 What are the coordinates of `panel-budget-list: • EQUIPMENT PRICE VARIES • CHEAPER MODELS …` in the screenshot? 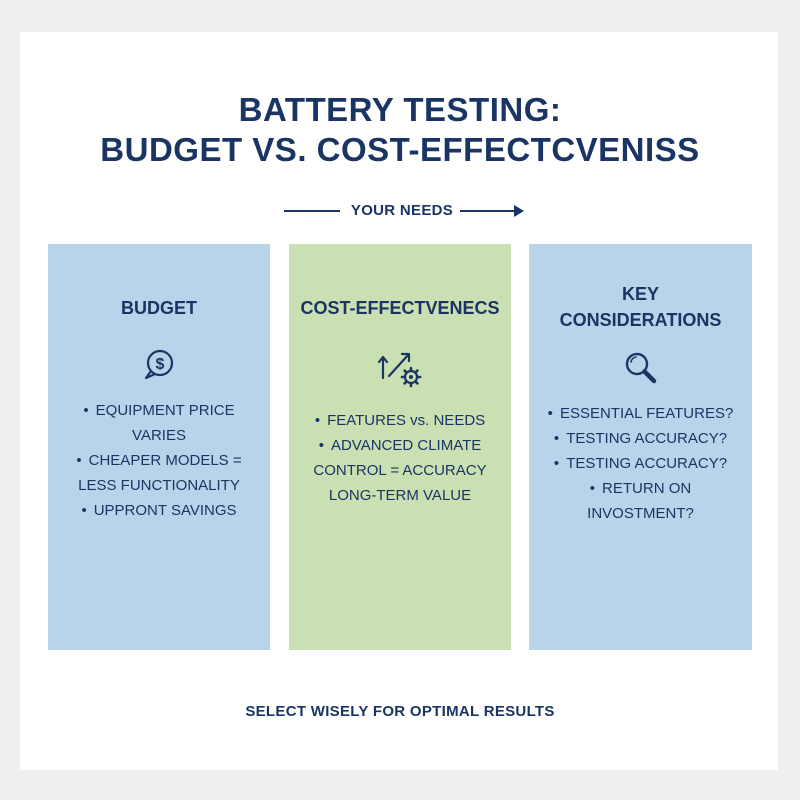 It's located at (159, 460).